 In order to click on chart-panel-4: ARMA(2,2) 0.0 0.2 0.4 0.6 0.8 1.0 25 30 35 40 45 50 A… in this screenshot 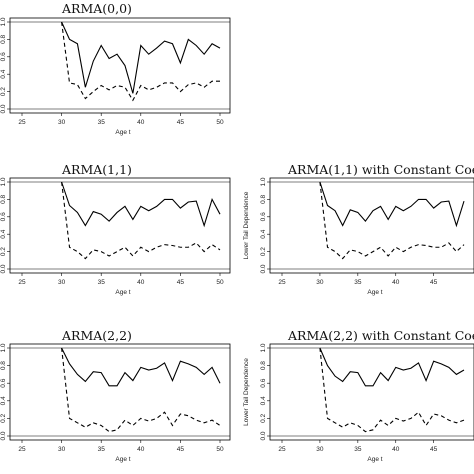, I will do `click(115, 395)`.